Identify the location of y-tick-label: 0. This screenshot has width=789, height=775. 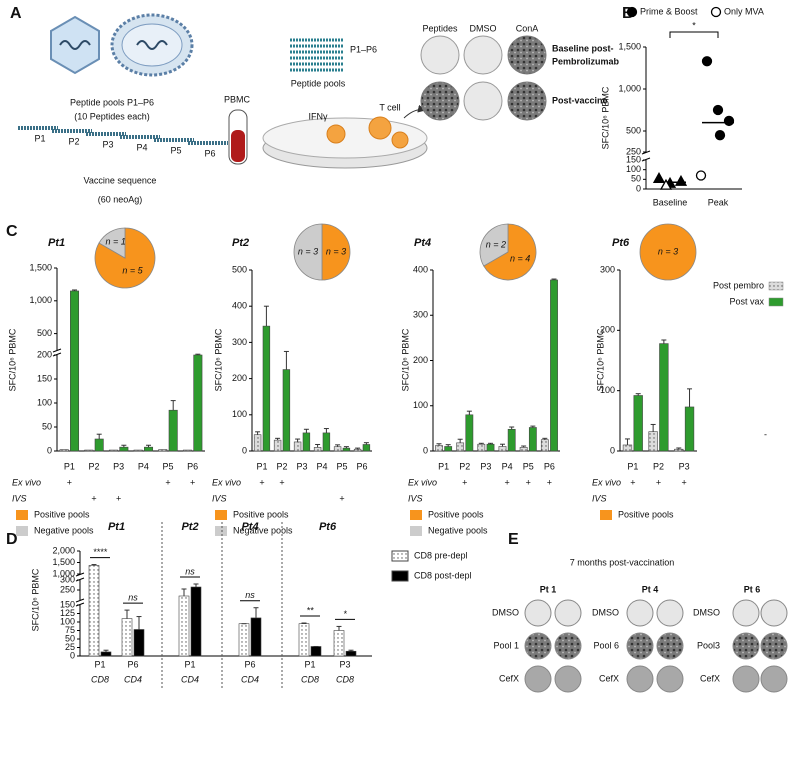
(638, 188).